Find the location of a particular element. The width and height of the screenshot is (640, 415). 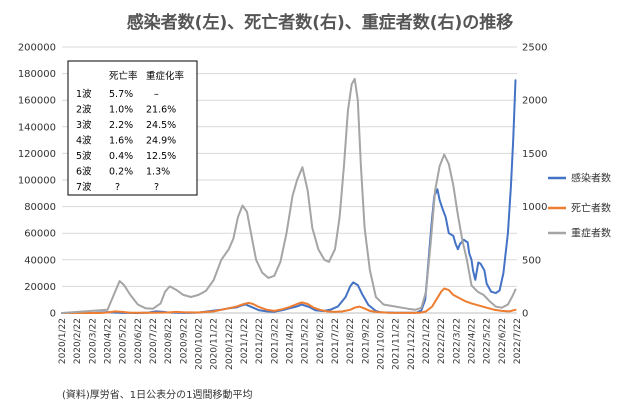

right-tick-label: 2000 is located at coordinates (534, 101).